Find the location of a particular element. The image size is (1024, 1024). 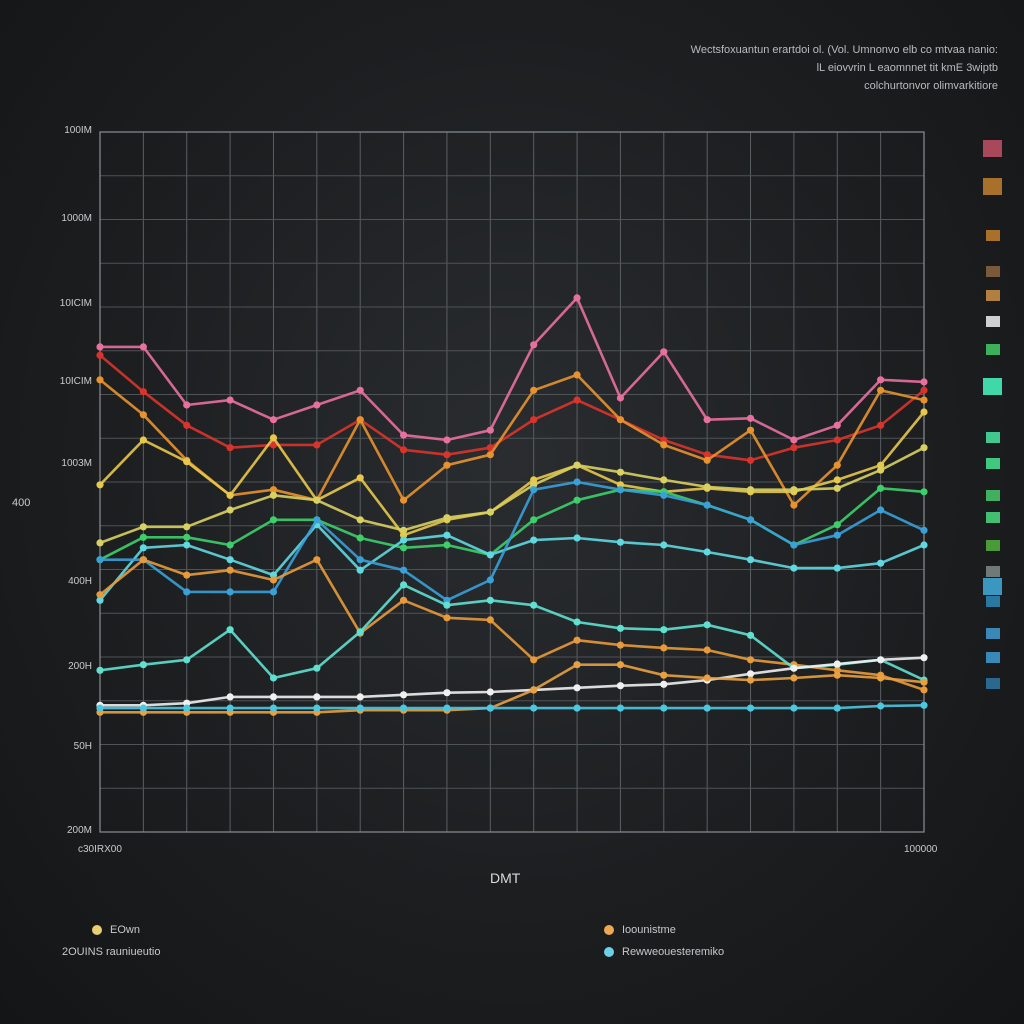

legend-dot-icon is located at coordinates (609, 930).